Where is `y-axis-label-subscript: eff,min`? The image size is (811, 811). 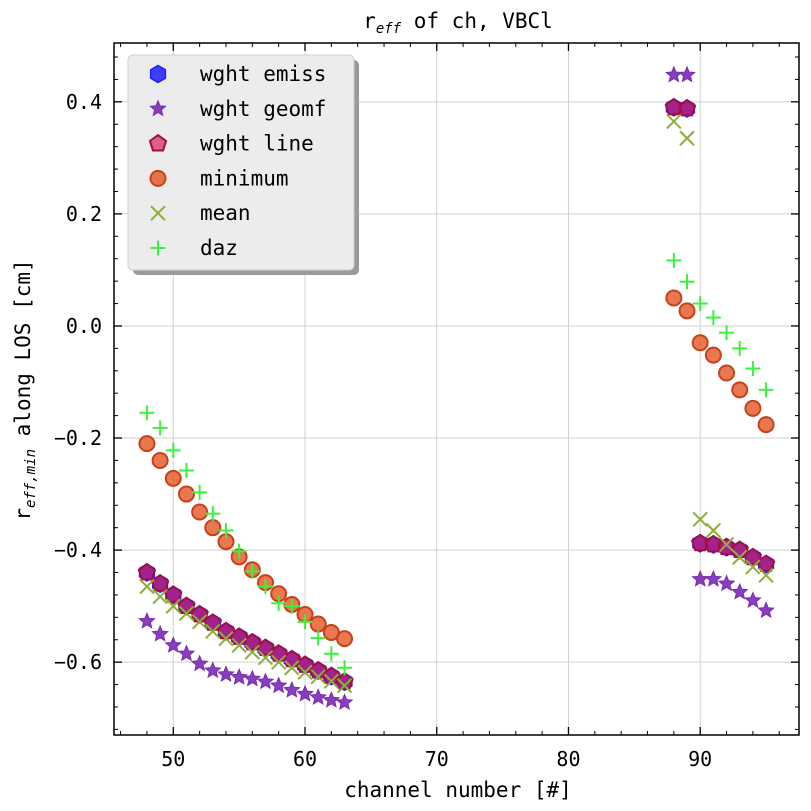 y-axis-label-subscript: eff,min is located at coordinates (31, 478).